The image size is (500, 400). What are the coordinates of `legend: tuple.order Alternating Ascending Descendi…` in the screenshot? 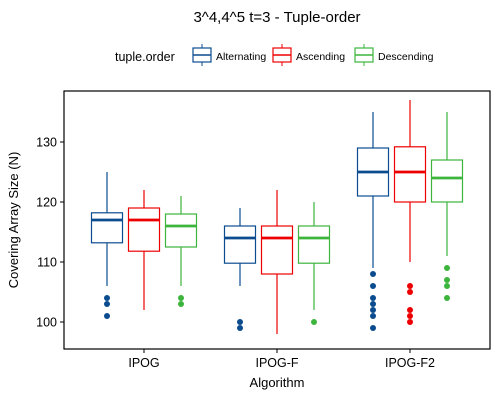 It's located at (274, 55).